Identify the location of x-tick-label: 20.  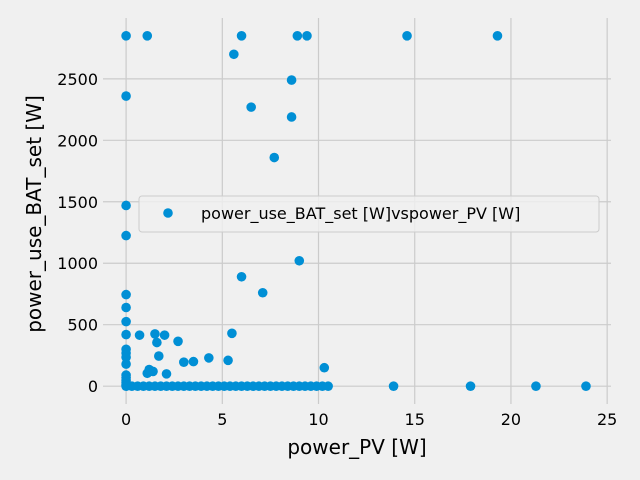
(511, 419).